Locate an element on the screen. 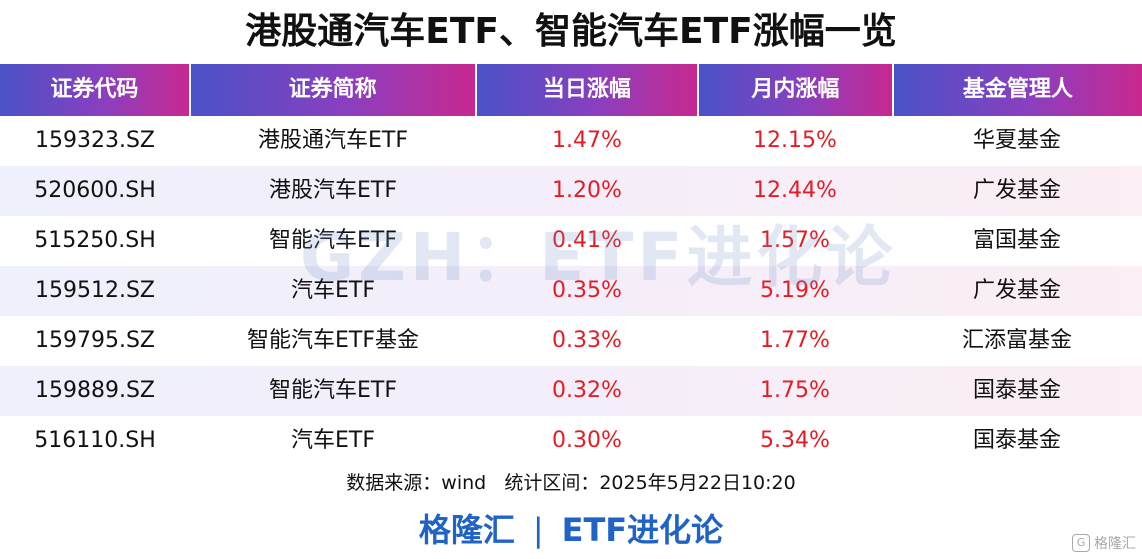 The image size is (1142, 559). gelonghui-logo-icon: G is located at coordinates (1081, 543).